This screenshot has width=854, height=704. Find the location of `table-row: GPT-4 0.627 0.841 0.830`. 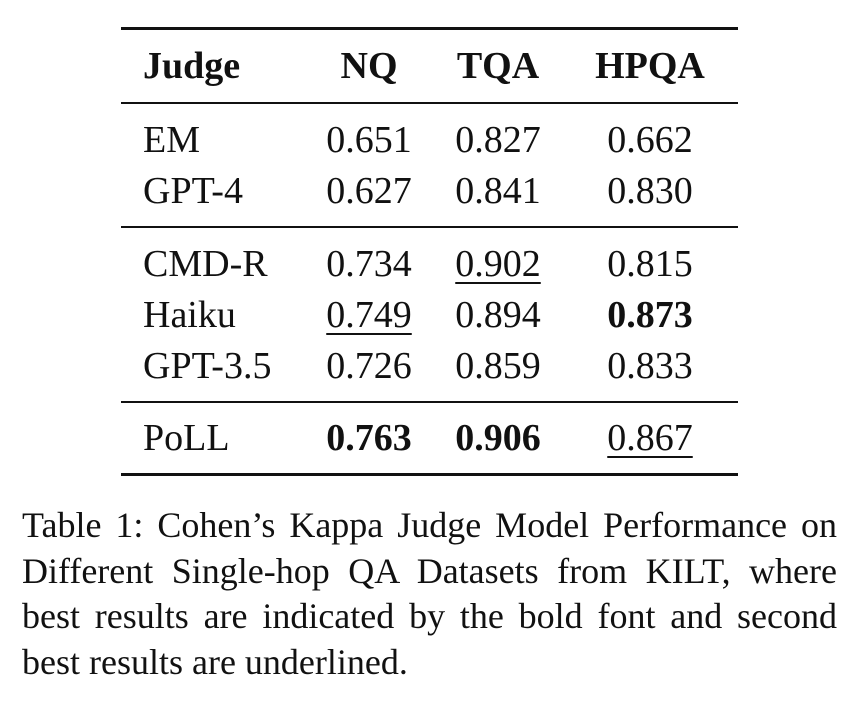

table-row: GPT-4 0.627 0.841 0.830 is located at coordinates (429, 196).